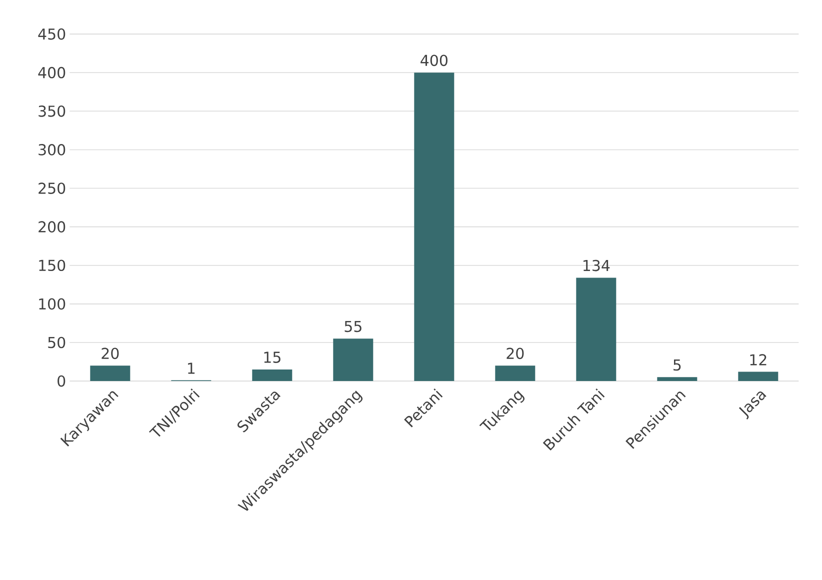 The height and width of the screenshot is (580, 822). What do you see at coordinates (758, 360) in the screenshot?
I see `data-label: 12` at bounding box center [758, 360].